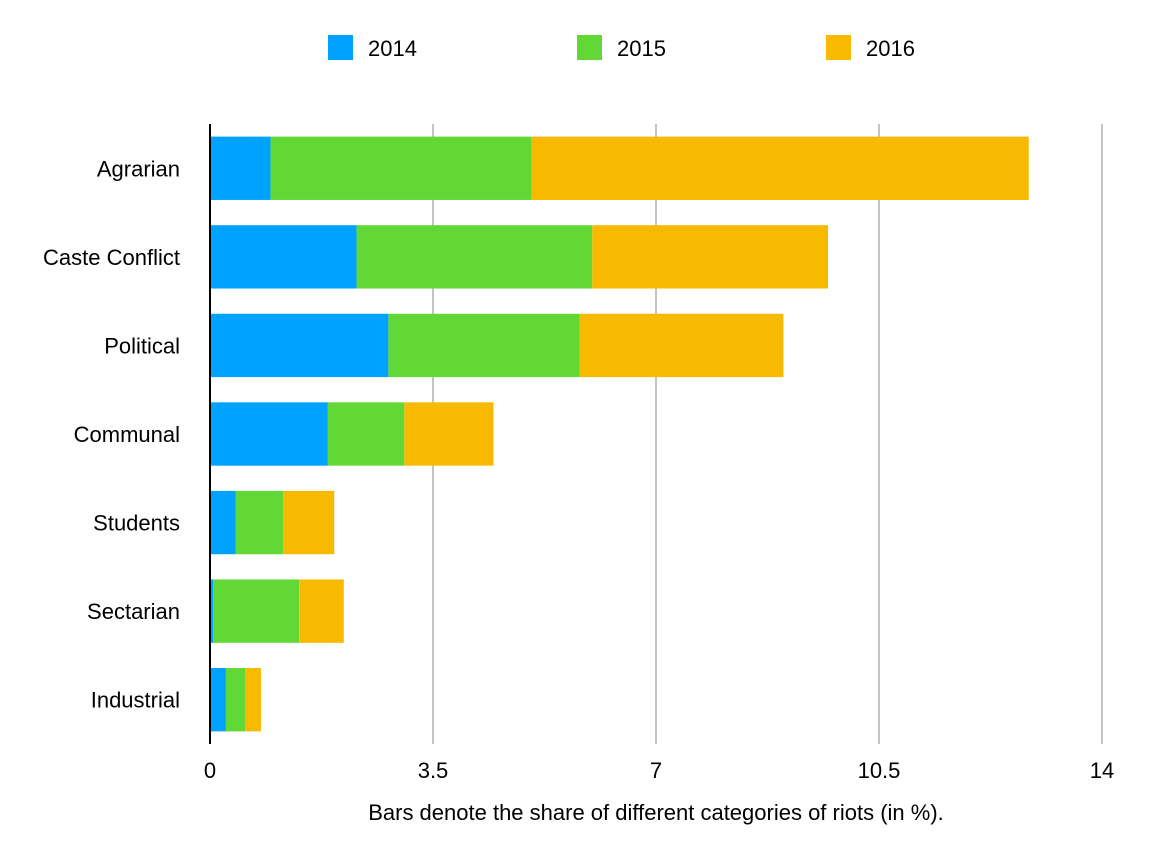 The image size is (1168, 867). Describe the element at coordinates (299, 345) in the screenshot. I see `bar-political-2014` at that location.